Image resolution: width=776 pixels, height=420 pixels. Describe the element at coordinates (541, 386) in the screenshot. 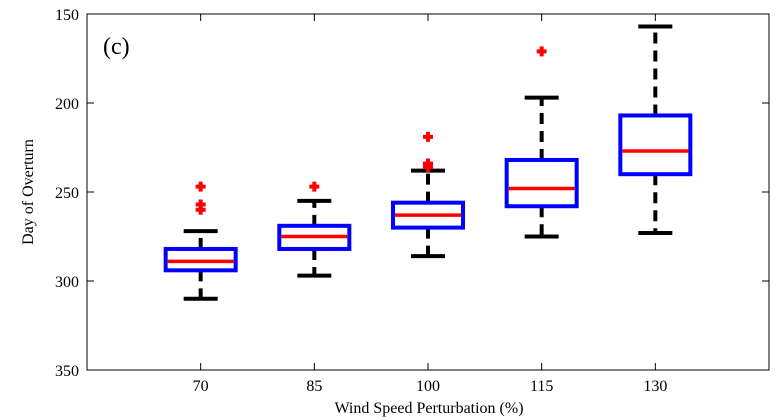

I see `x-tick-label: 115` at that location.